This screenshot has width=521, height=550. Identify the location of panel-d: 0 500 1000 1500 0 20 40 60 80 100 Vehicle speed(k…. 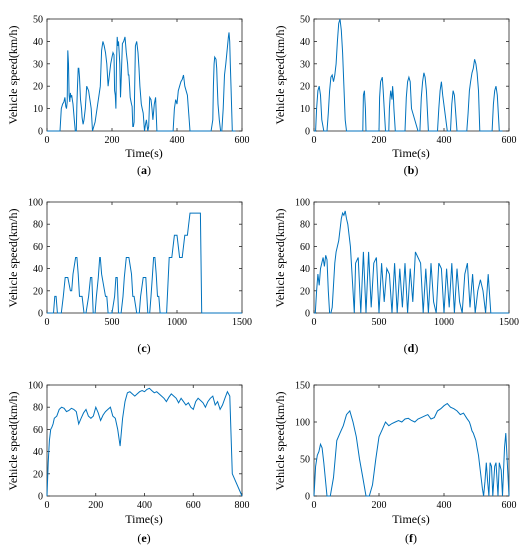
(396, 277).